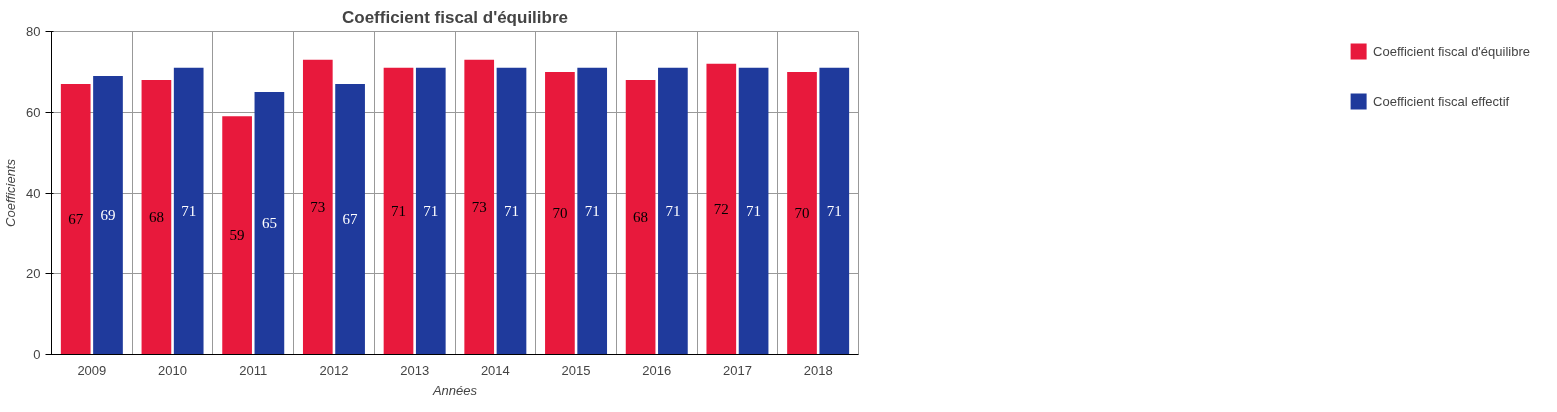  What do you see at coordinates (657, 370) in the screenshot?
I see `x-tick-label: 2016` at bounding box center [657, 370].